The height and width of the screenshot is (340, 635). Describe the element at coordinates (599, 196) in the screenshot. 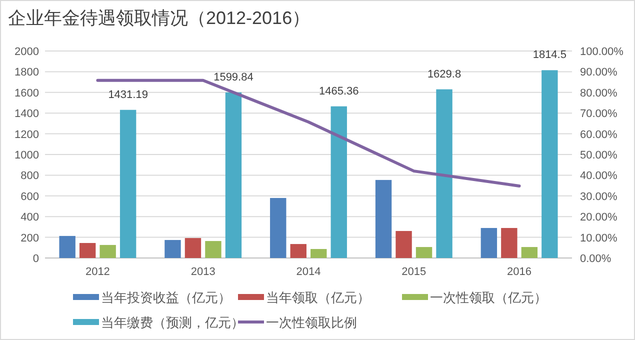

I see `y2-tick-label: 30.00%` at that location.